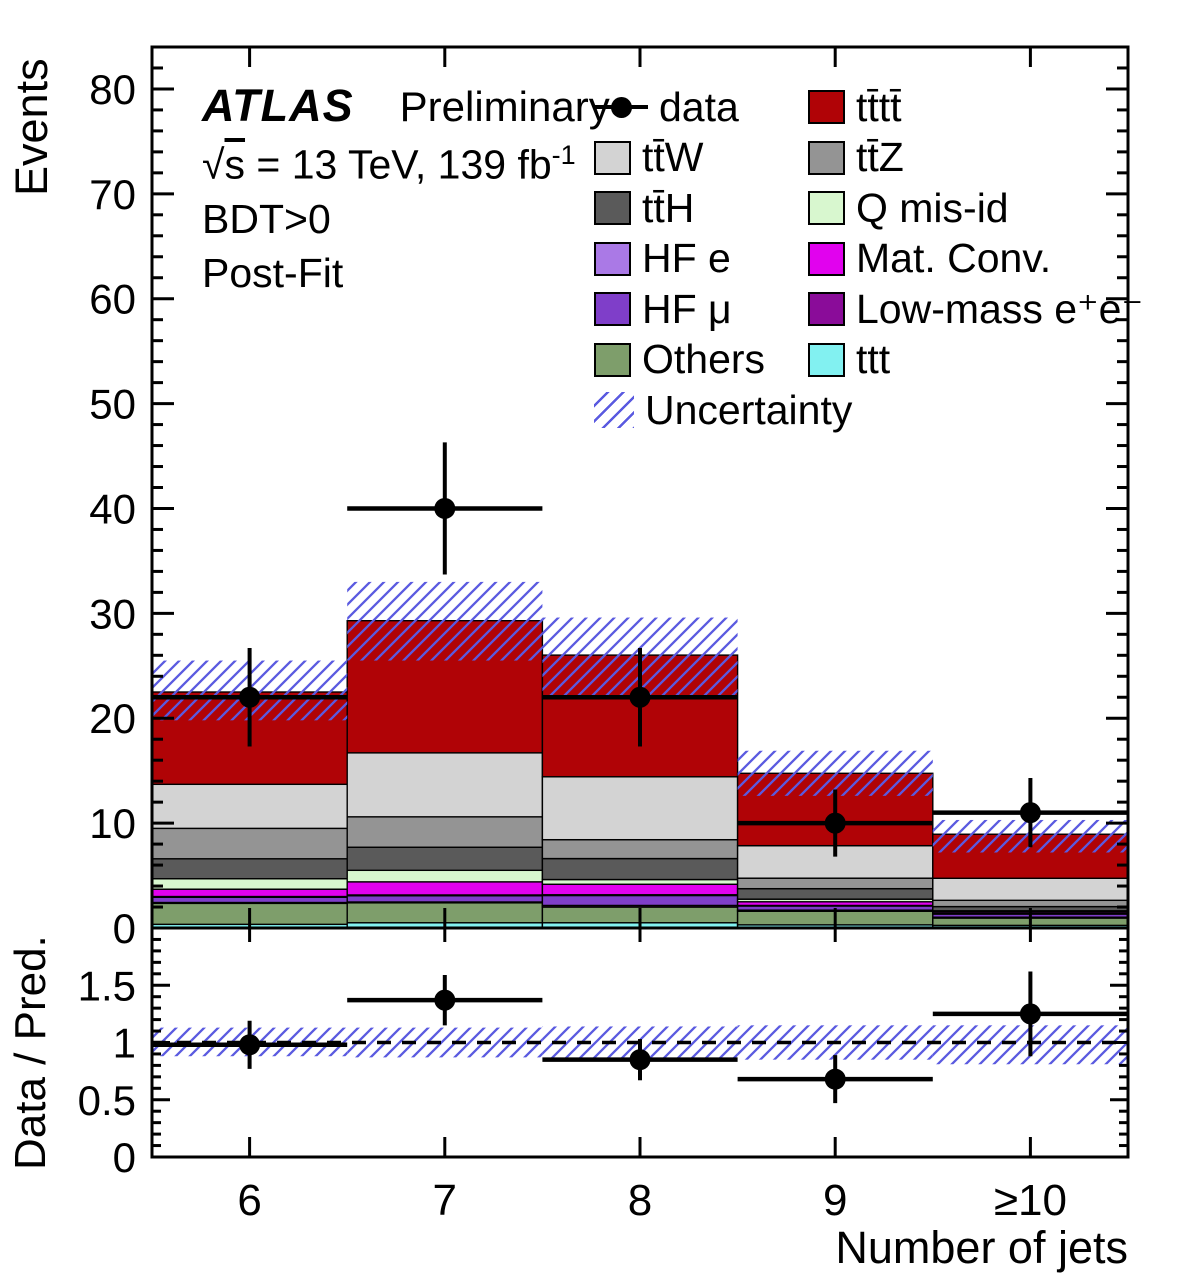 The width and height of the screenshot is (1181, 1285). What do you see at coordinates (640, 849) in the screenshot?
I see `stack-segment-ttZ-bin2` at bounding box center [640, 849].